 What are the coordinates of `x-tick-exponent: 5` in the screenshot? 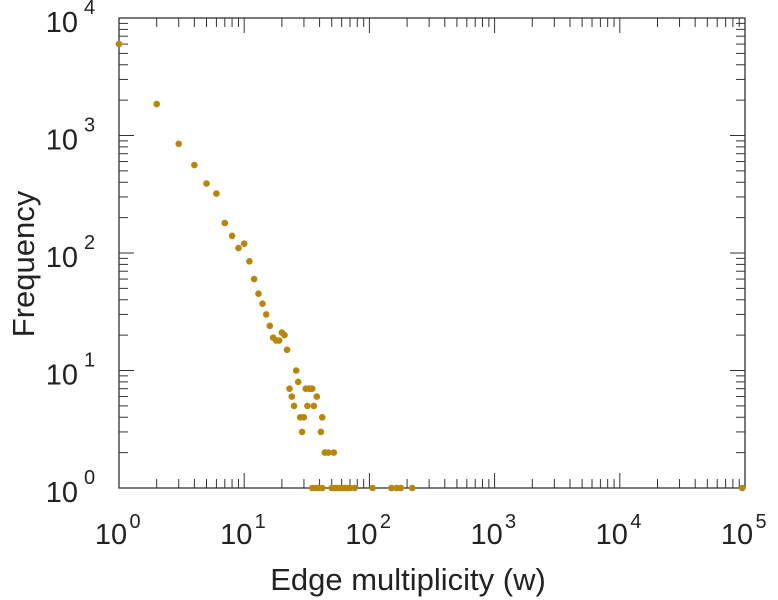 It's located at (760, 522).